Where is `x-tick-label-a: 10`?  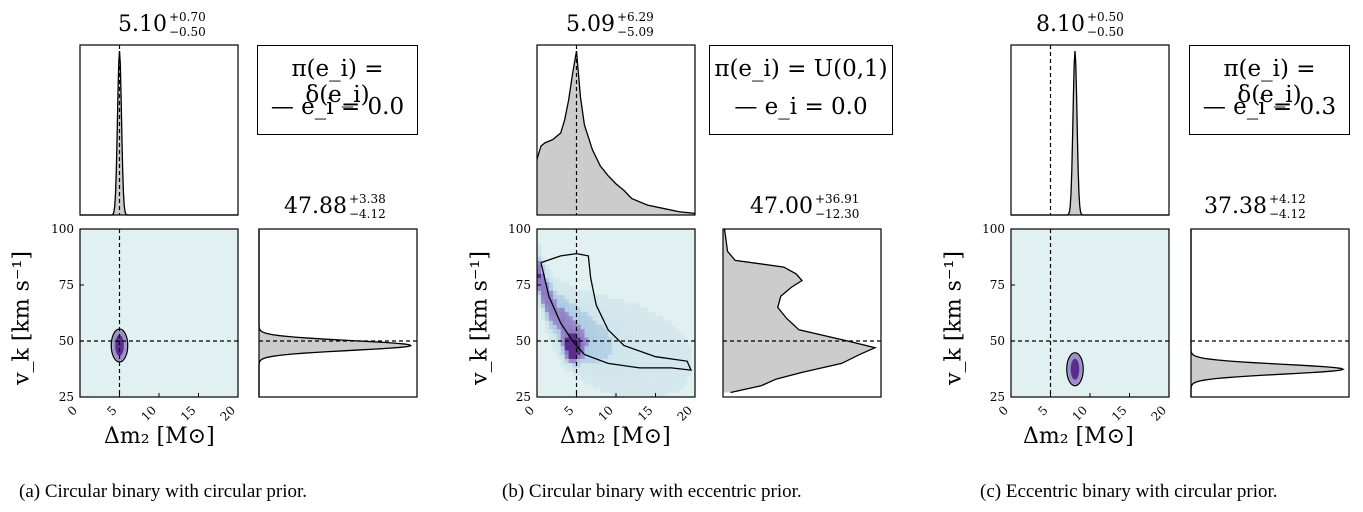 x-tick-label-a: 10 is located at coordinates (148, 413).